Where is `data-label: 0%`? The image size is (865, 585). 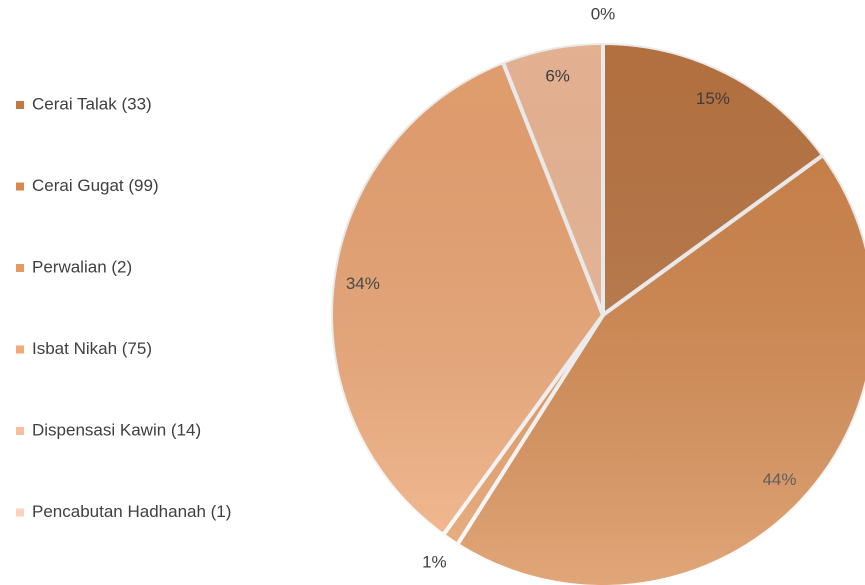 data-label: 0% is located at coordinates (603, 13).